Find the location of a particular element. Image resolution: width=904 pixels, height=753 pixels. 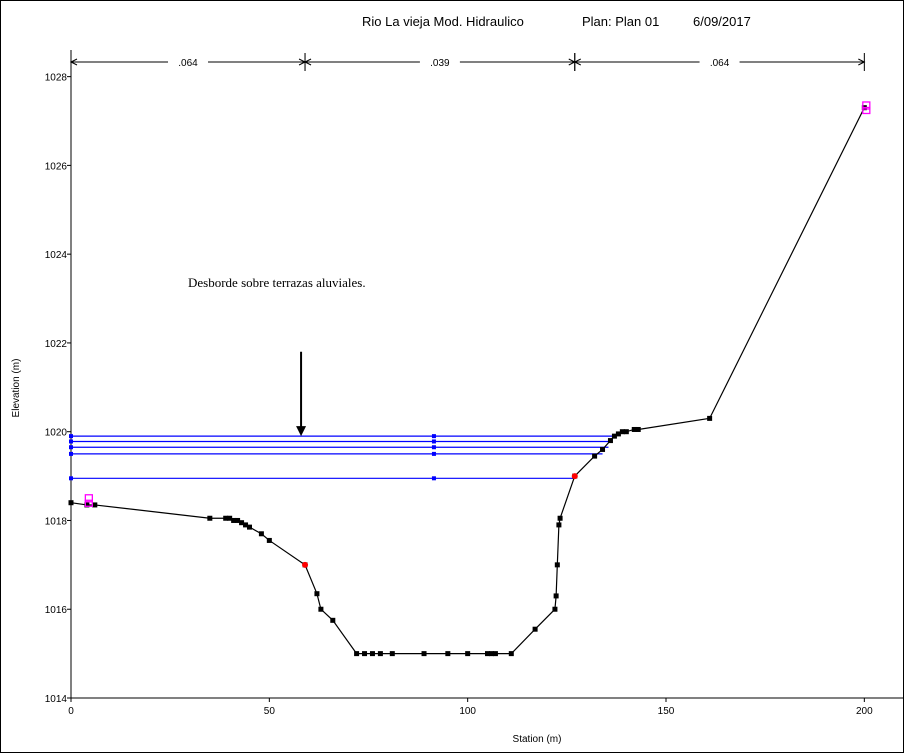

y-tick-label: 1026 is located at coordinates (56, 166).